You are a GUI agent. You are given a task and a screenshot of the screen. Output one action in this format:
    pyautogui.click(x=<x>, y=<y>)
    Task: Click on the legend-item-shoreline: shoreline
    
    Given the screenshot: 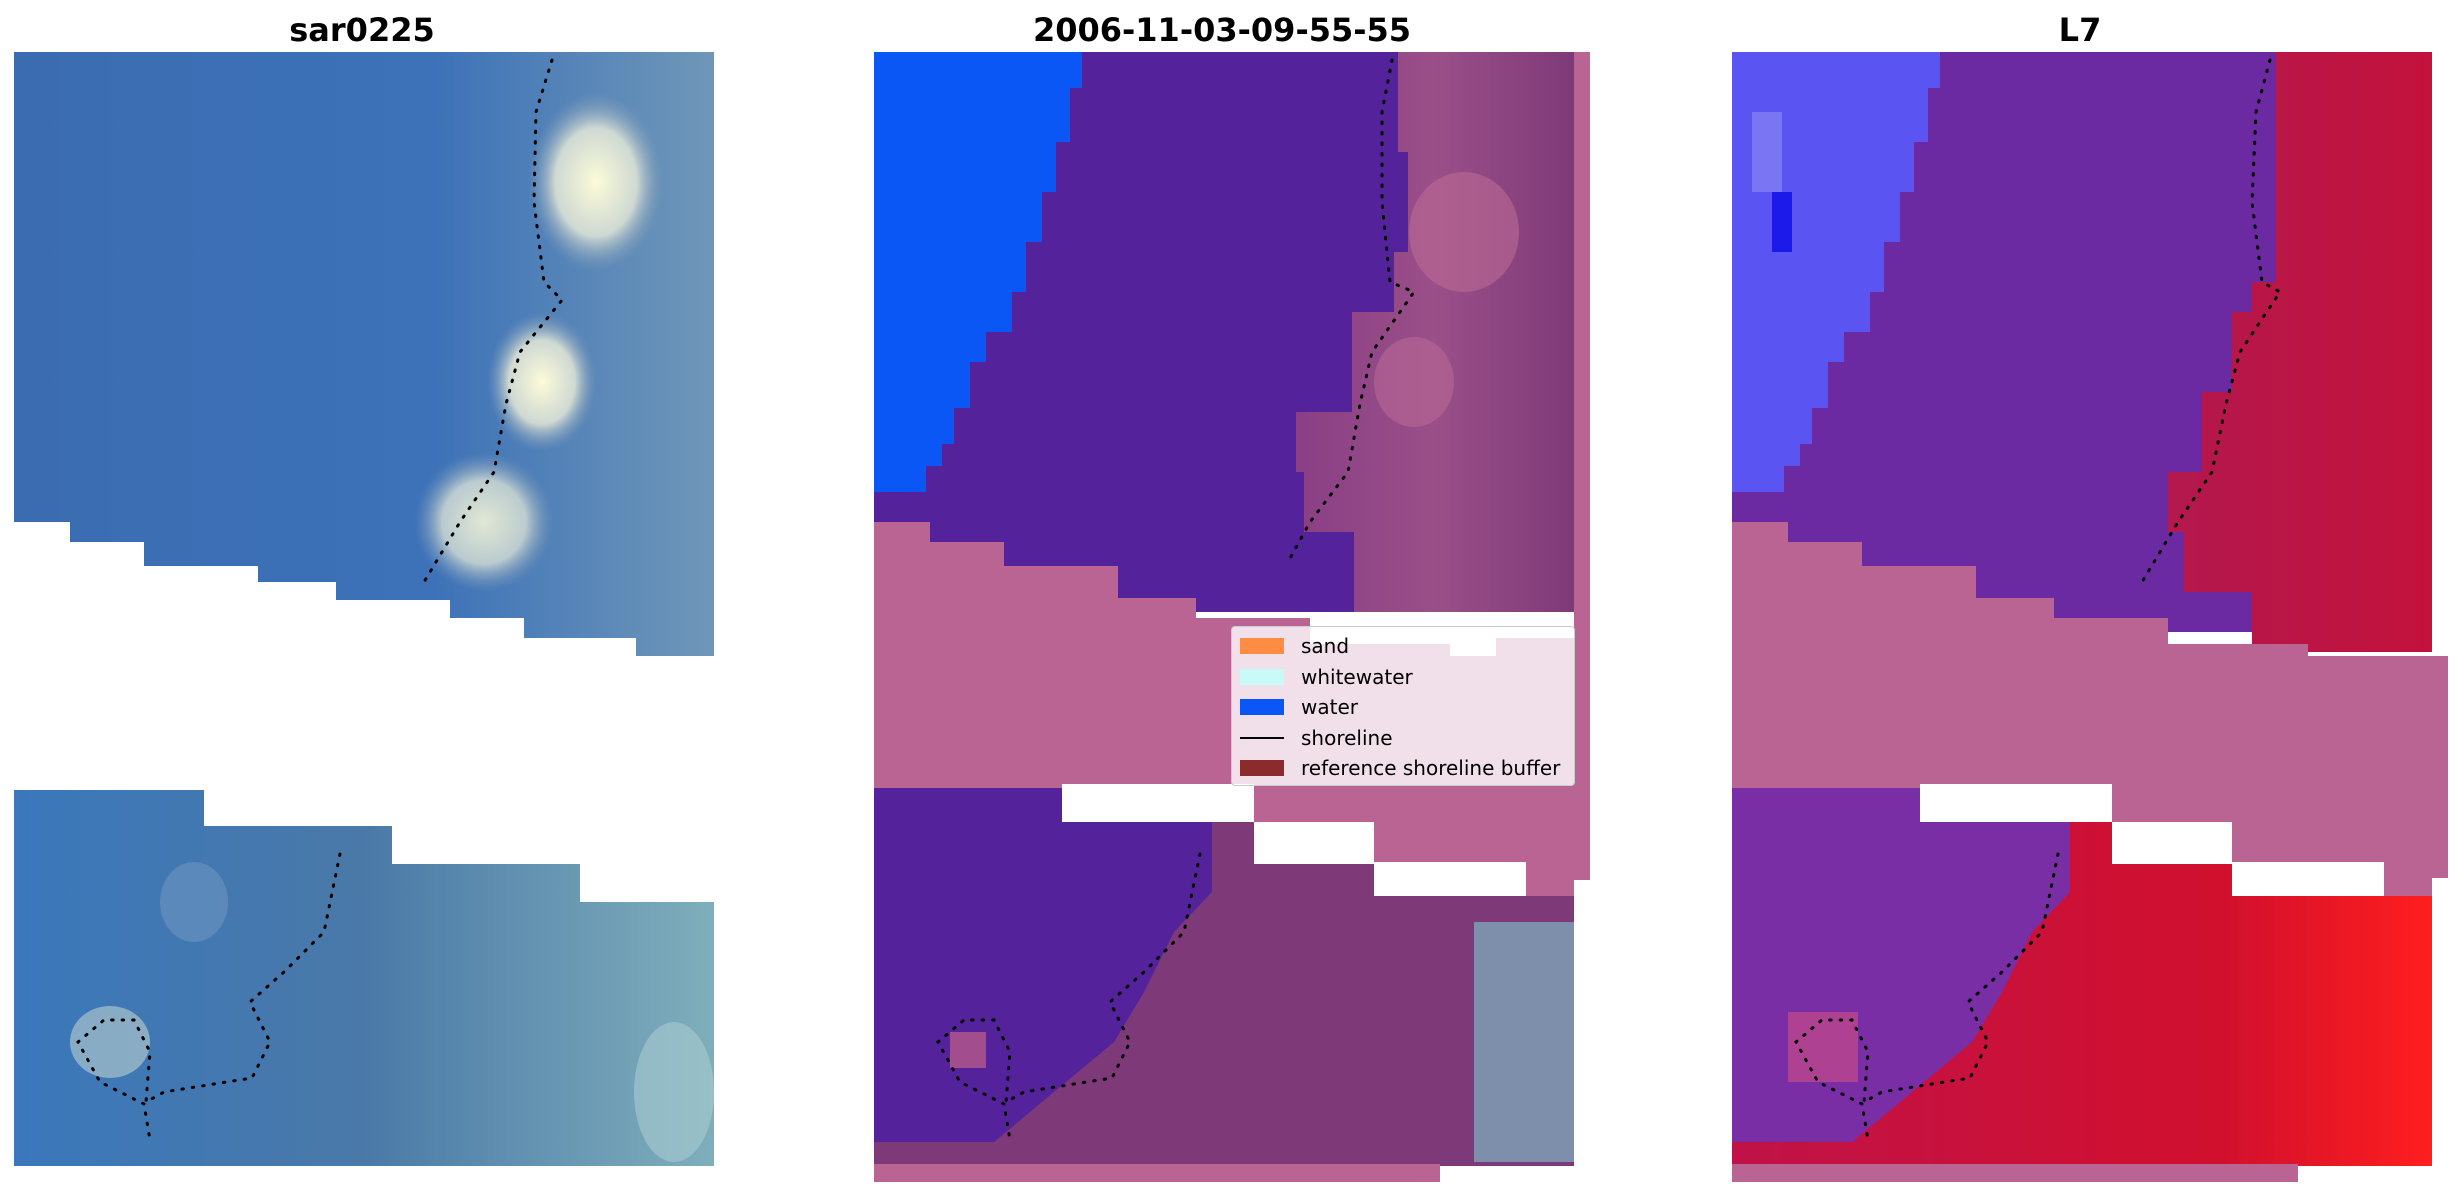 What is the action you would take?
    pyautogui.click(x=1407, y=738)
    